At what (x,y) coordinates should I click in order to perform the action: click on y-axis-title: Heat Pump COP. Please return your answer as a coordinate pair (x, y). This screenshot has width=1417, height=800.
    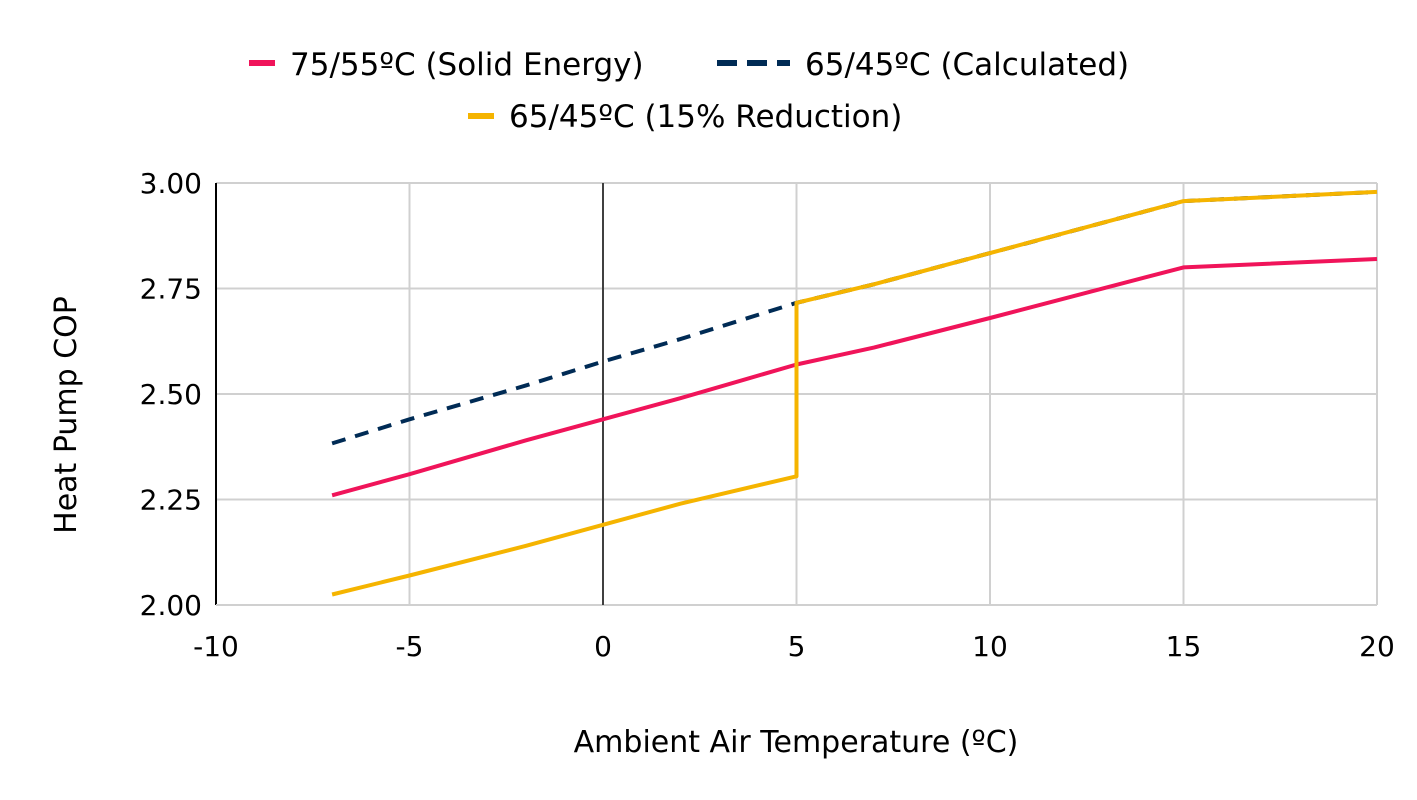
    Looking at the image, I should click on (66, 415).